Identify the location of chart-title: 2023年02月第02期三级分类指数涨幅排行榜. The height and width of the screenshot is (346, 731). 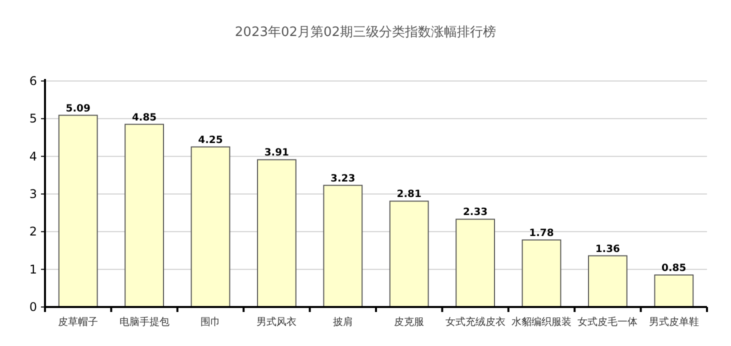
(365, 32).